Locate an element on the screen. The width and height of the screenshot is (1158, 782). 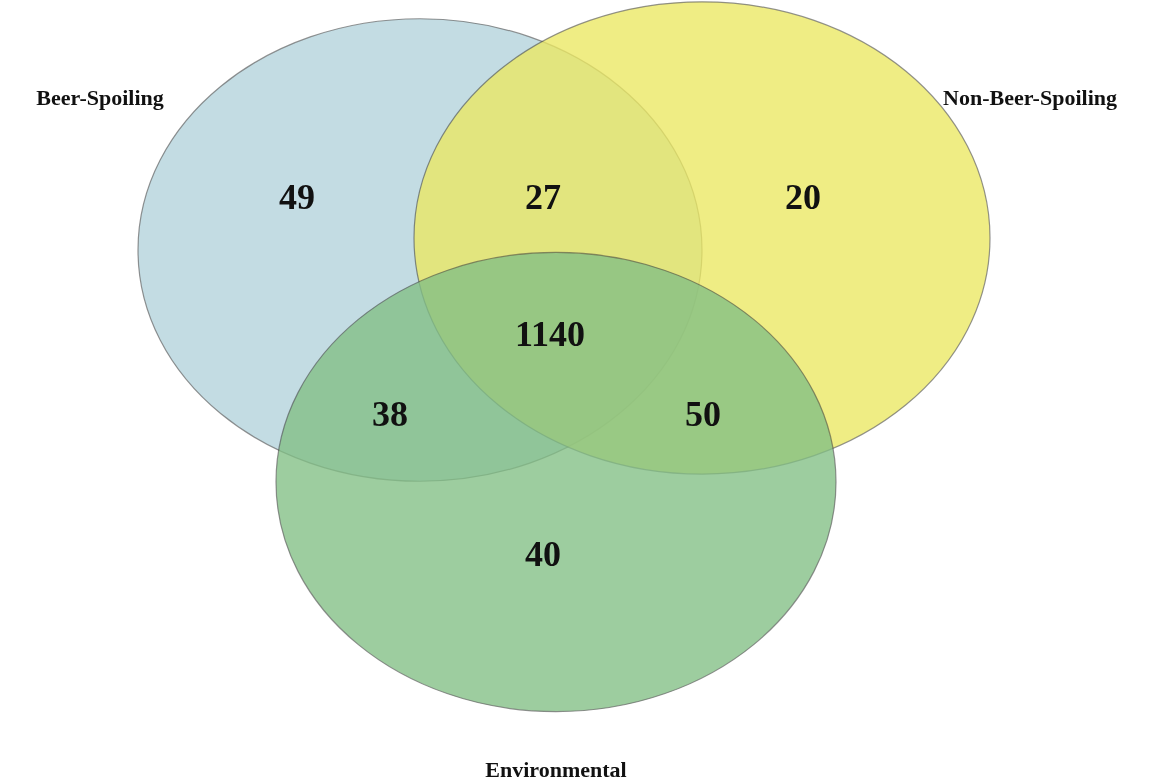
text: Beer-Spoiling is located at coordinates (100, 97).